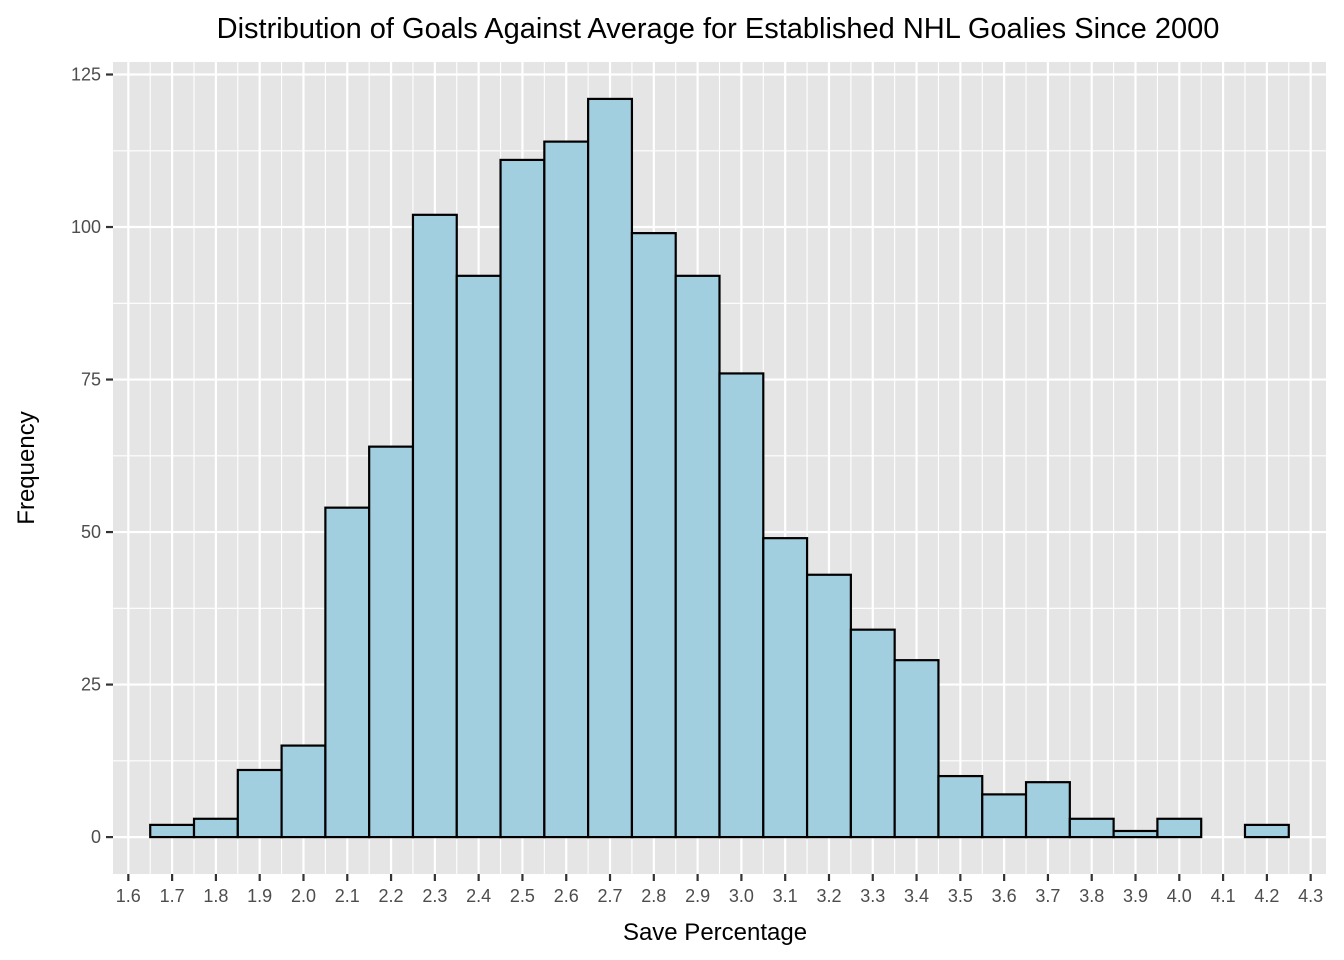 The width and height of the screenshot is (1344, 960). I want to click on x-axis-title: Save Percentage, so click(715, 932).